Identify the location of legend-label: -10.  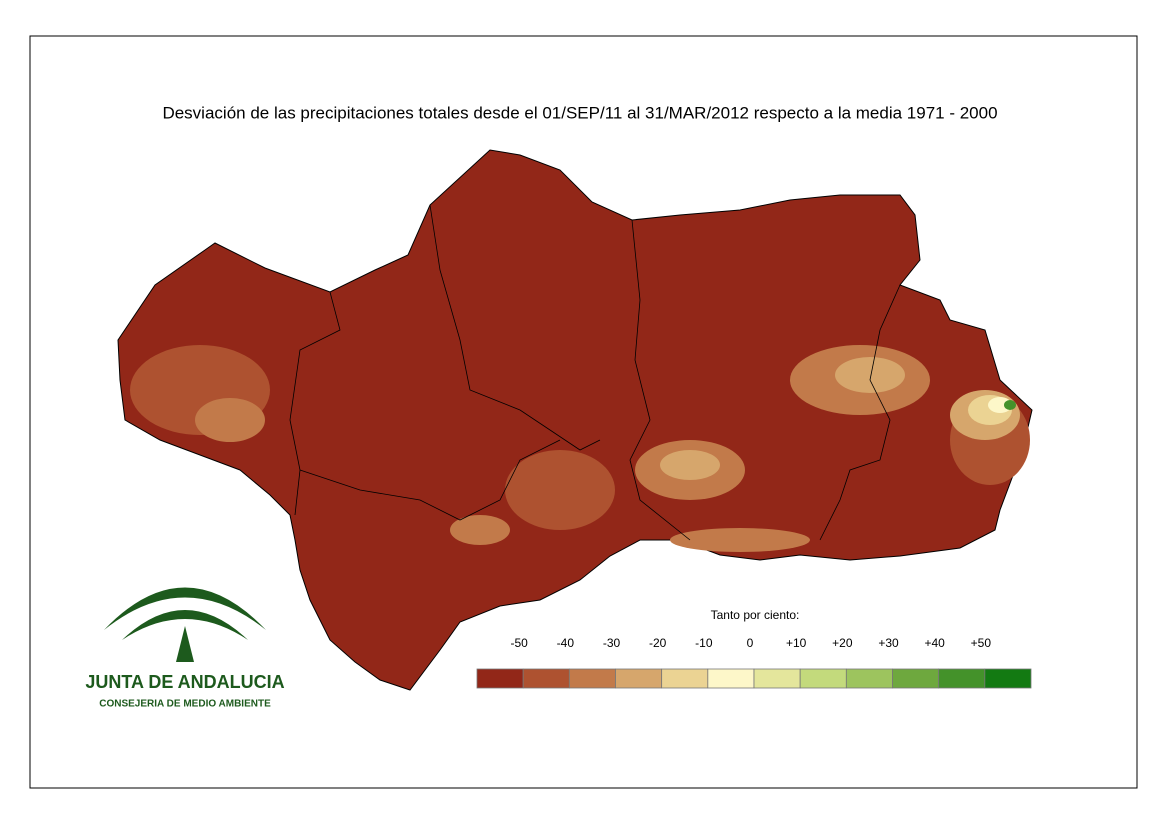
(704, 643).